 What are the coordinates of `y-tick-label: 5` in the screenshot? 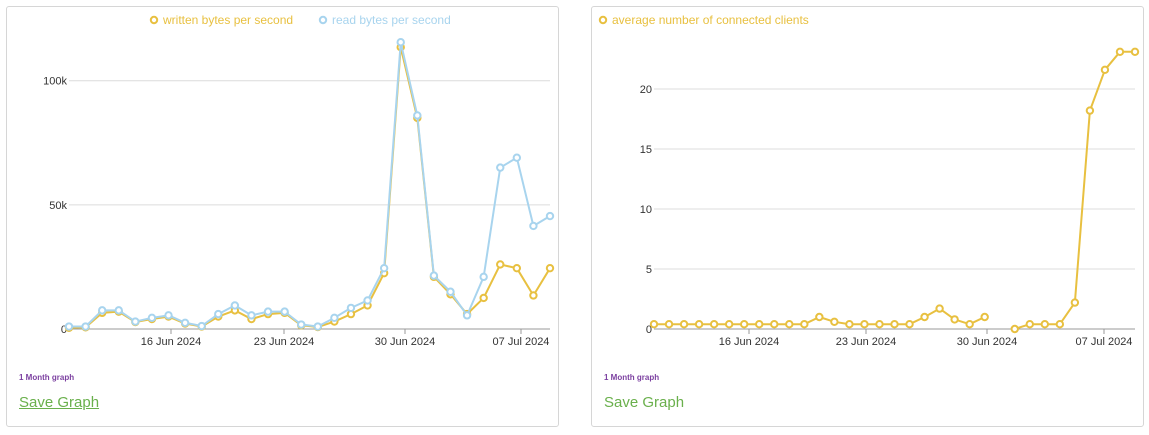 It's located at (649, 270).